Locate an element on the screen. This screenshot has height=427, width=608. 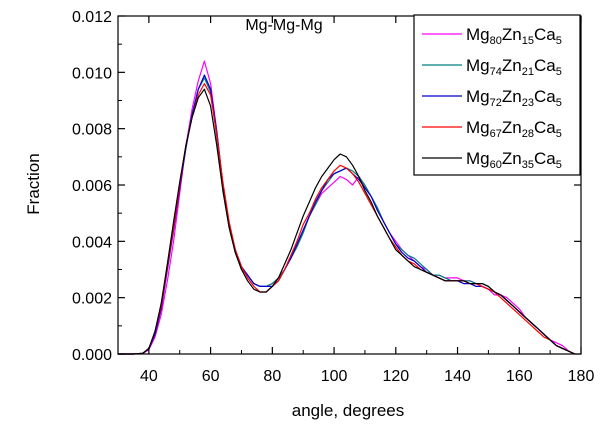
x-axis-title: angle, degrees is located at coordinates (348, 410).